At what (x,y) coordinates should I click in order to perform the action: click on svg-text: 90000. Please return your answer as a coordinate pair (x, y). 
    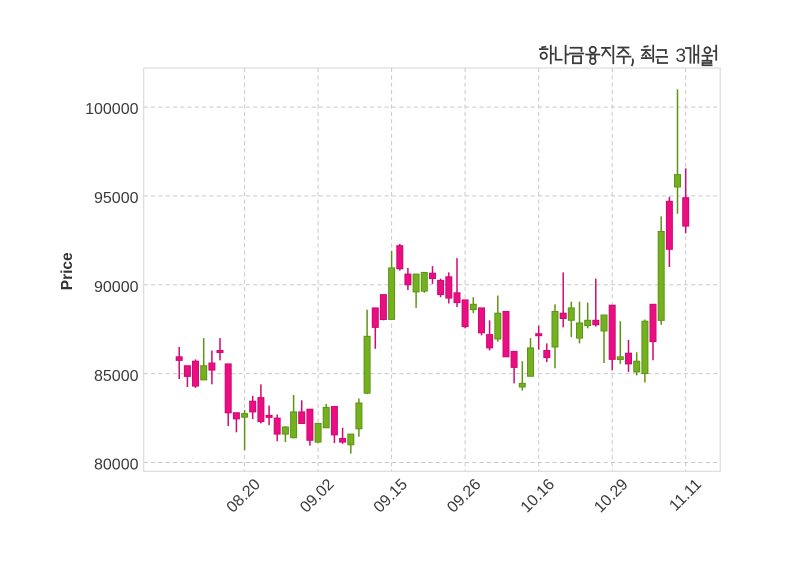
    Looking at the image, I should click on (116, 287).